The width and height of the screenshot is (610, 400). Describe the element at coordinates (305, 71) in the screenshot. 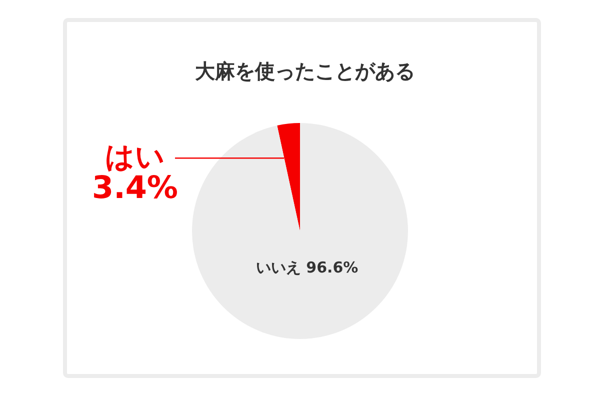

I see `chart-title: 大麻を使ったことがある` at that location.